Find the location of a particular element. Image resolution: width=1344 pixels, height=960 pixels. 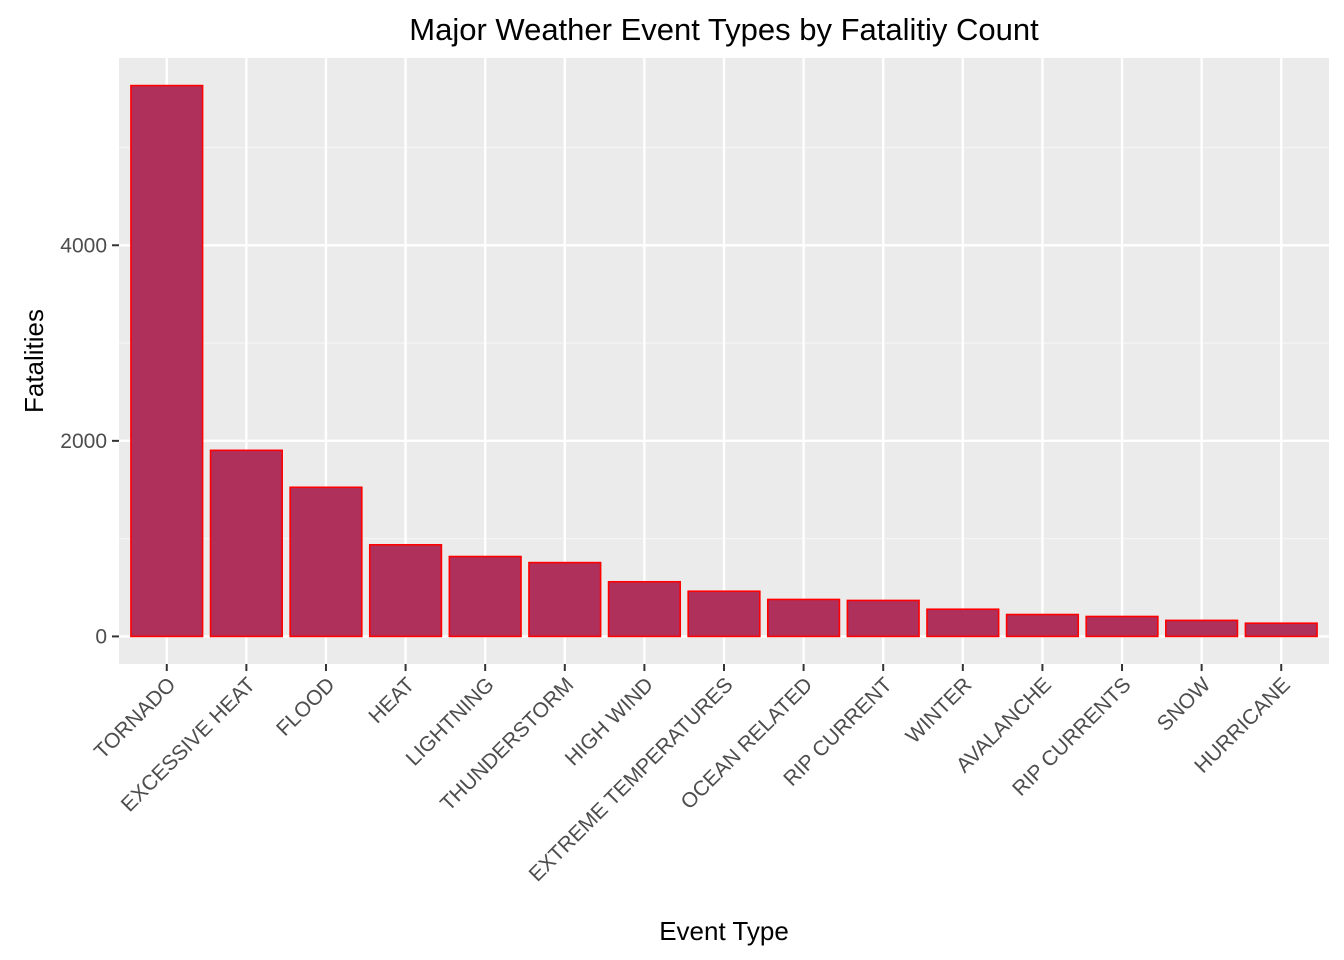

x-tick-label: EXCESSIVE HEAT is located at coordinates (188, 744).